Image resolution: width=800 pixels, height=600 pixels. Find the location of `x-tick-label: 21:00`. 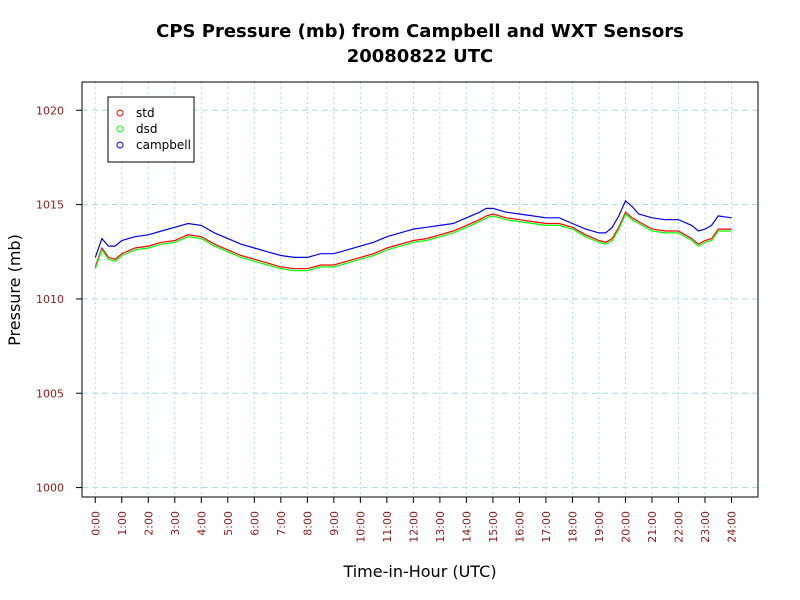

x-tick-label: 21:00 is located at coordinates (652, 527).